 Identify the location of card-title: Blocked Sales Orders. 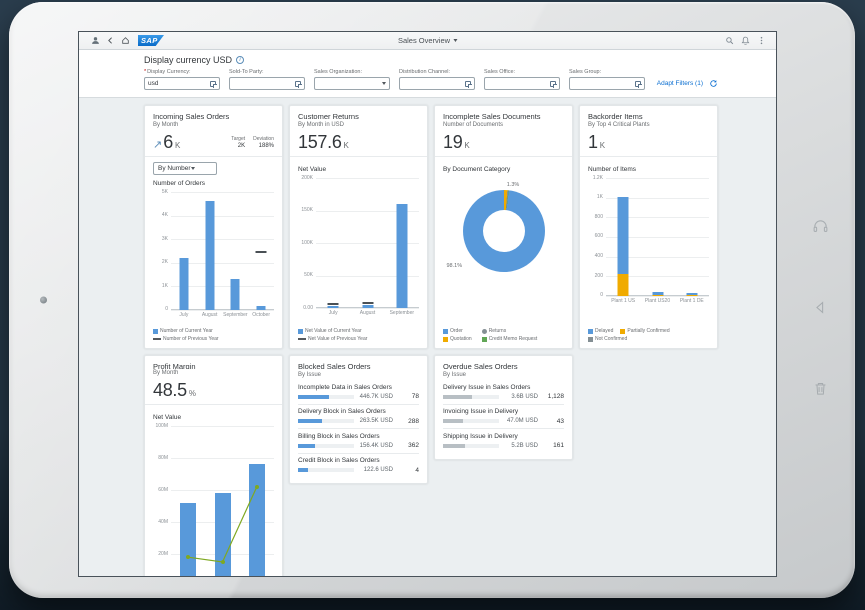
(334, 366).